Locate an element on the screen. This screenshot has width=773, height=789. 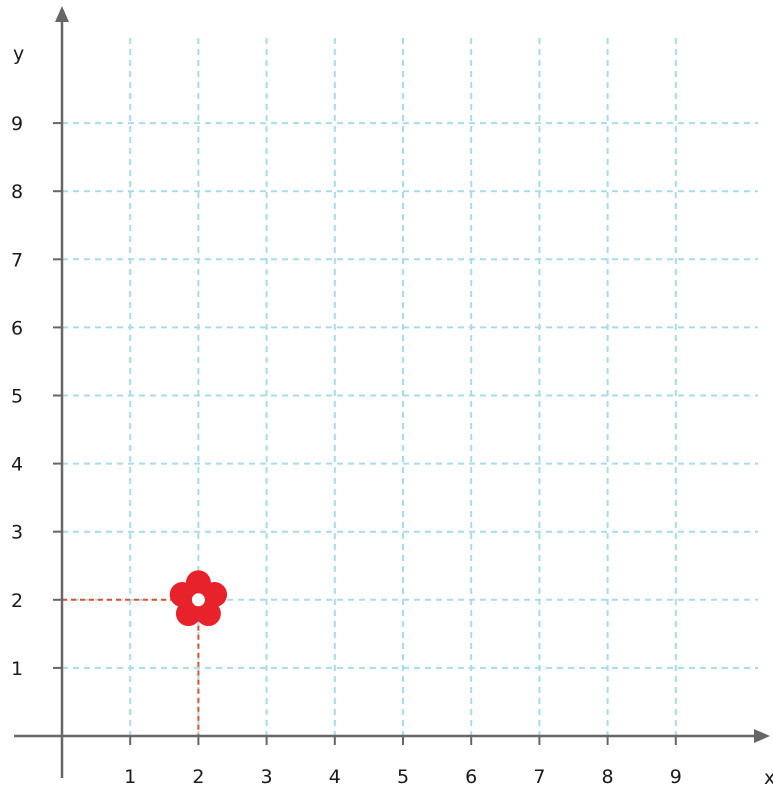
y-tick-label: 8 is located at coordinates (17, 192).